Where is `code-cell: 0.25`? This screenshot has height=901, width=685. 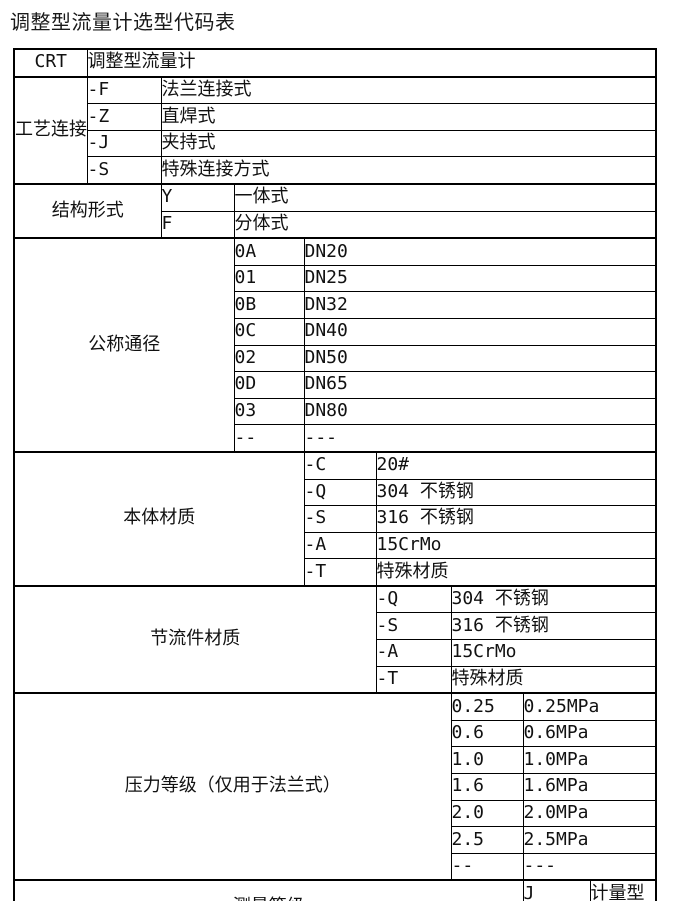 code-cell: 0.25 is located at coordinates (487, 706).